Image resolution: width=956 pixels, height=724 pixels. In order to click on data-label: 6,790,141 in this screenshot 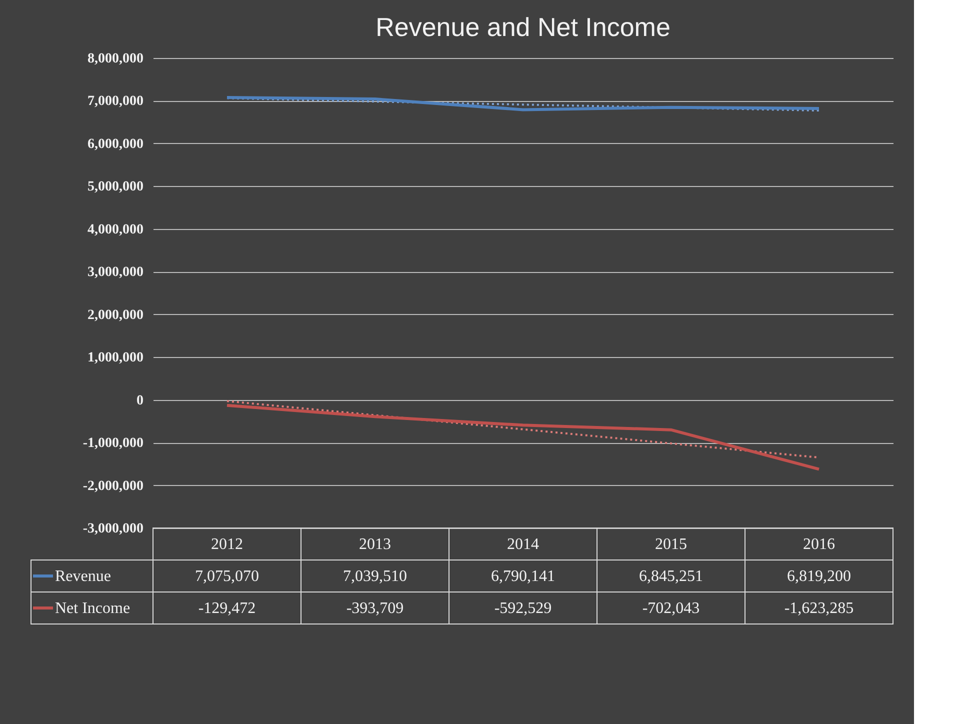, I will do `click(523, 576)`.